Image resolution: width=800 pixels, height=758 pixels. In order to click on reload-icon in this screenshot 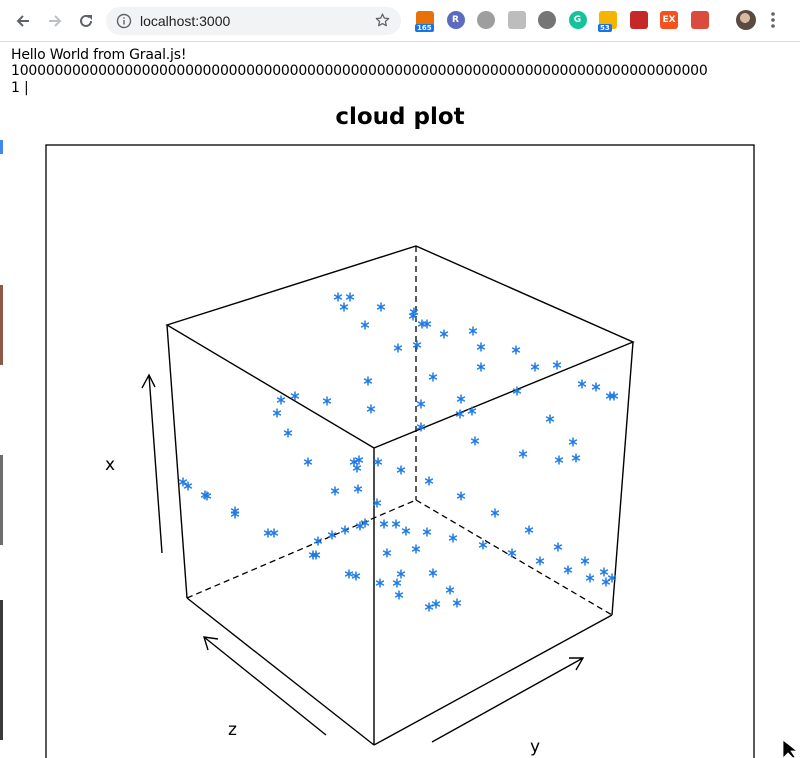, I will do `click(86, 20)`.